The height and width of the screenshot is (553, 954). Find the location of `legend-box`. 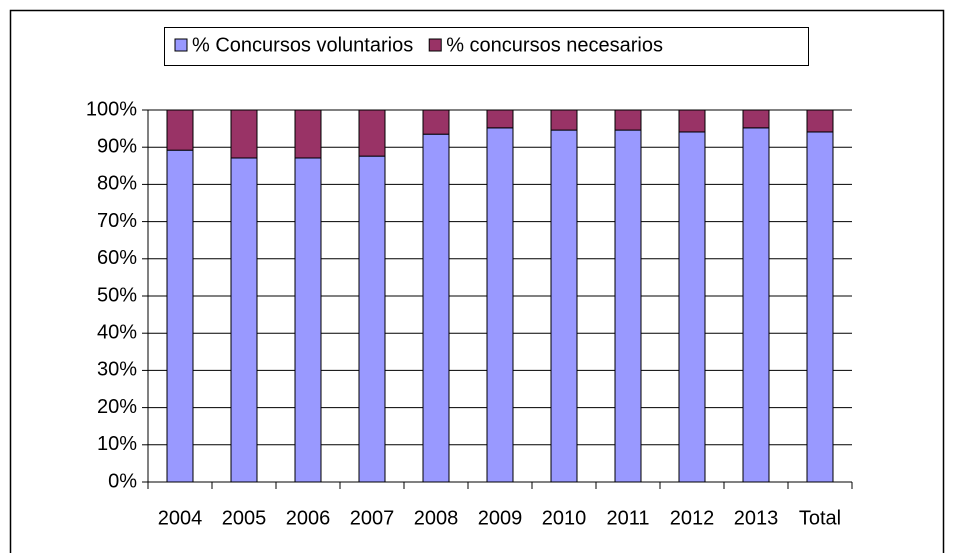

legend-box is located at coordinates (486, 46).